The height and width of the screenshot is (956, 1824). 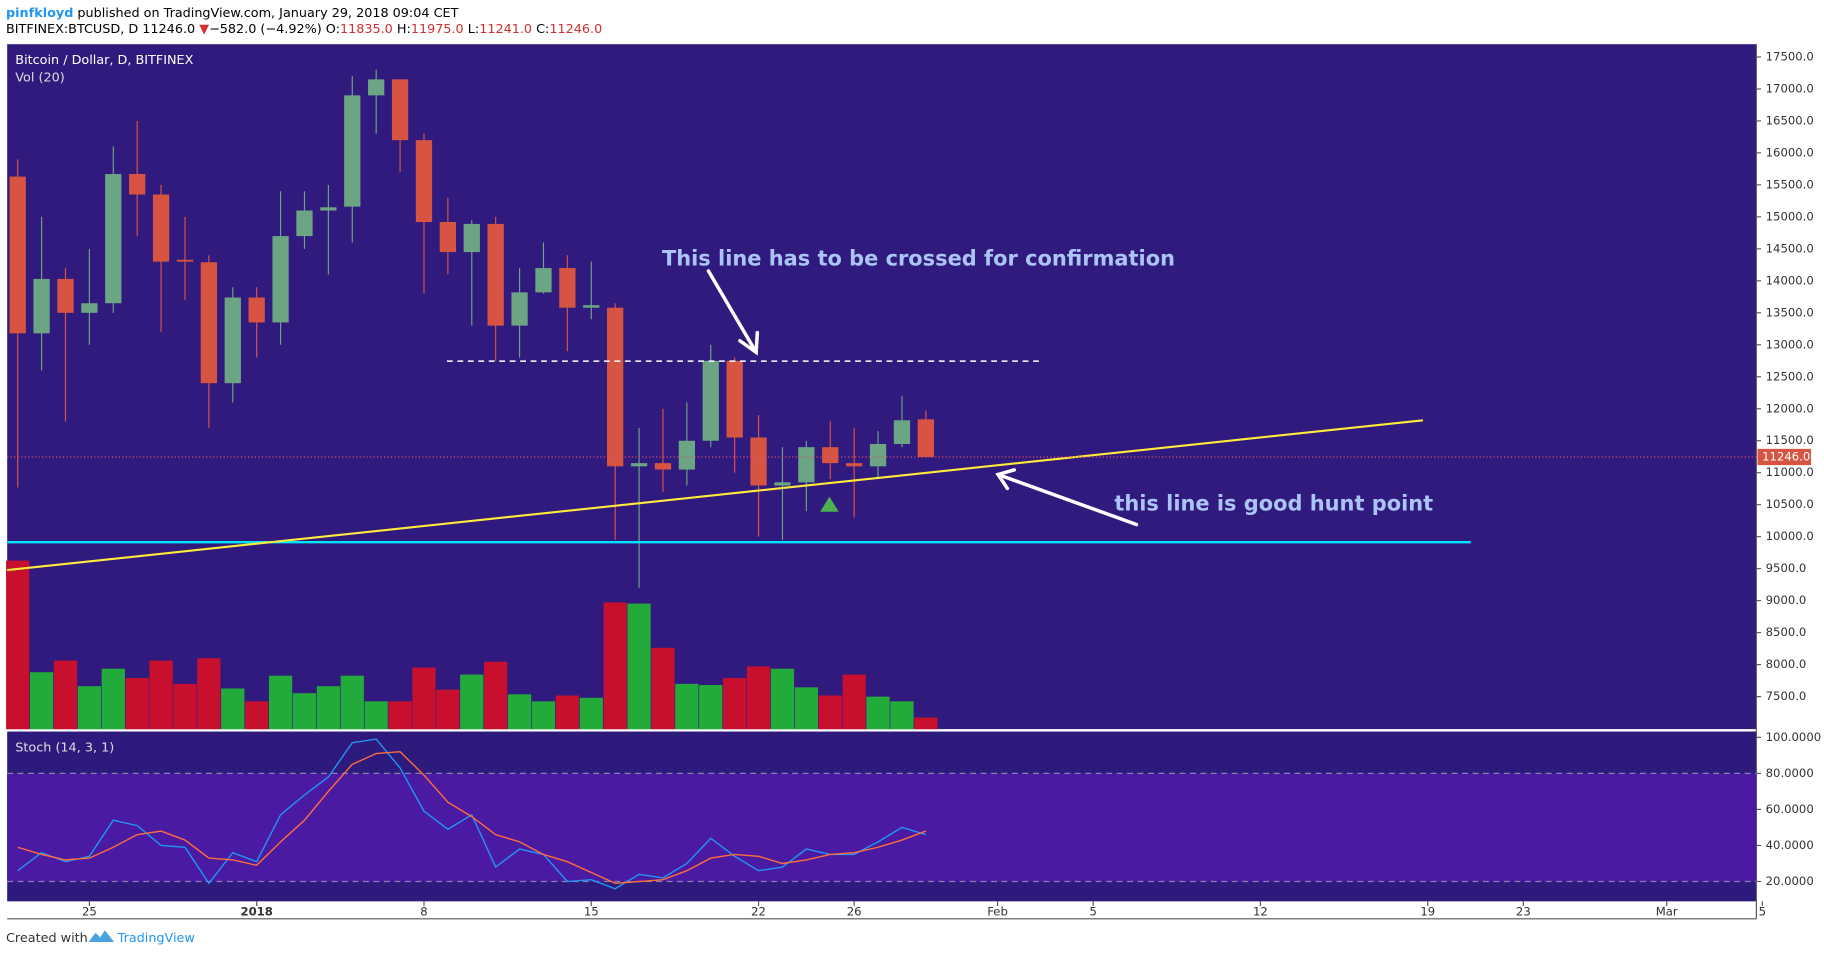 I want to click on annotation: this line is good hunt point, so click(x=1273, y=504).